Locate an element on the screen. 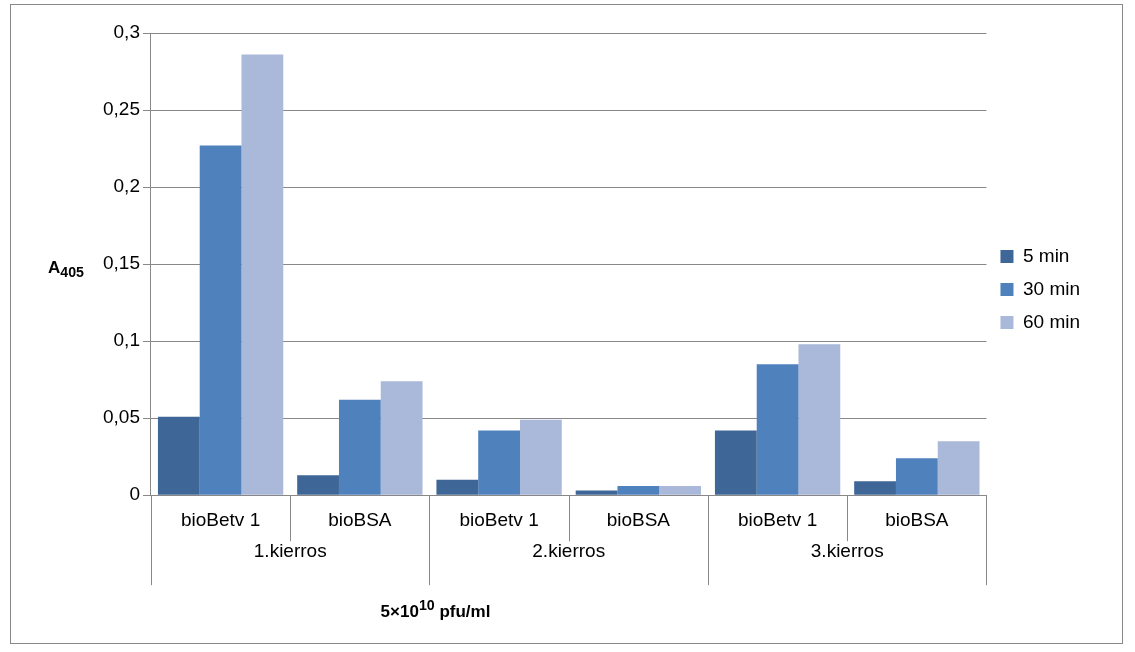  y-tick-label: 0,15 is located at coordinates (121, 263).